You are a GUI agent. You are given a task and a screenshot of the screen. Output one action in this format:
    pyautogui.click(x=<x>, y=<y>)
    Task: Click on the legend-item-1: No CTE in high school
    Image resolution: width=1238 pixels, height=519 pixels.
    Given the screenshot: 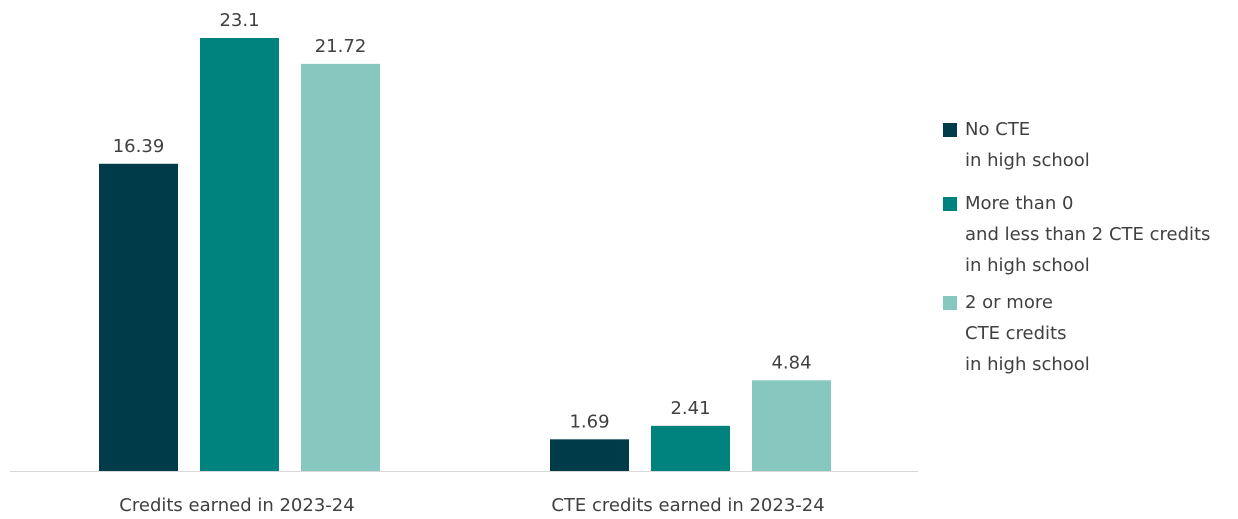 What is the action you would take?
    pyautogui.click(x=1090, y=145)
    